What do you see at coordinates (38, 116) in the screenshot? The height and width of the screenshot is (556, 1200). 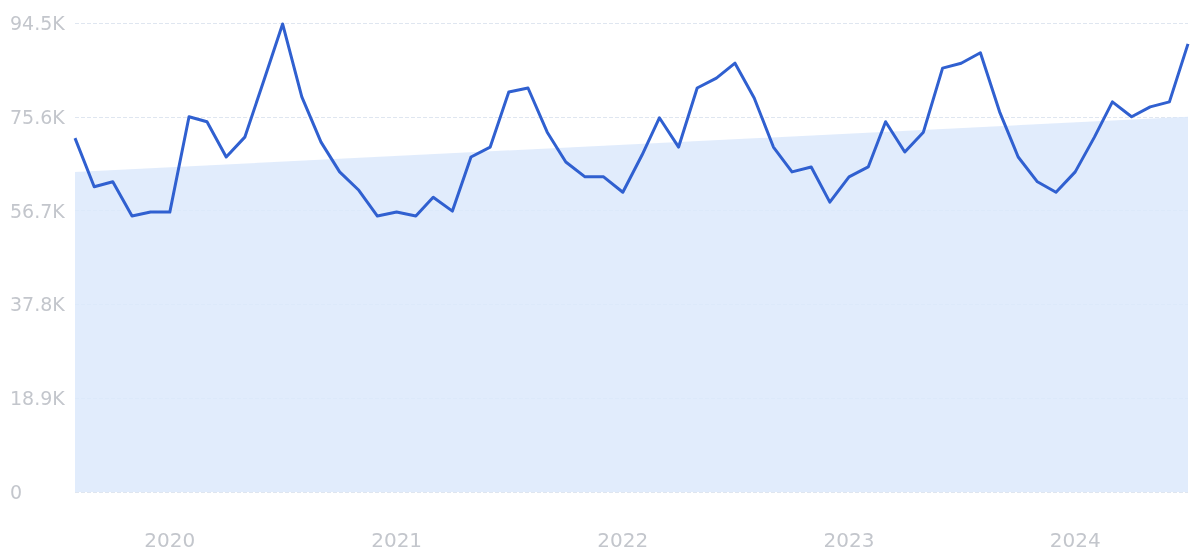 I see `y-tick-label: 75.6K` at bounding box center [38, 116].